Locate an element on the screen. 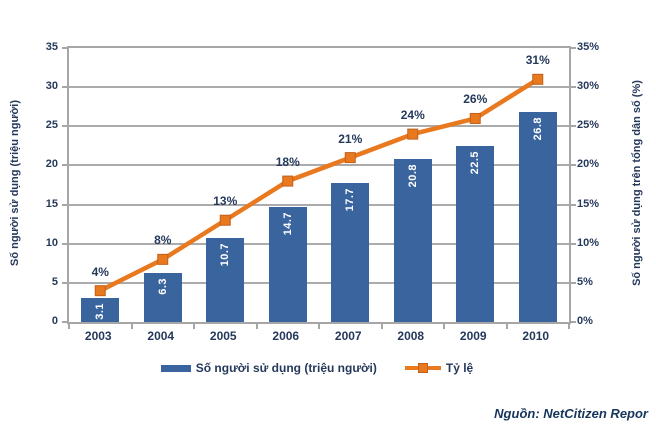  line-value-label: 13% is located at coordinates (225, 201).